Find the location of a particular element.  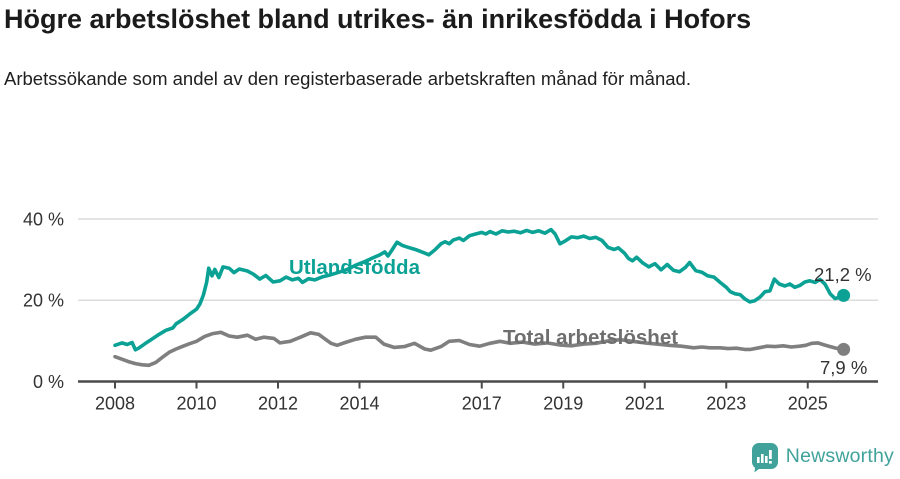

x-axis-tick-label: 2017 is located at coordinates (482, 404).